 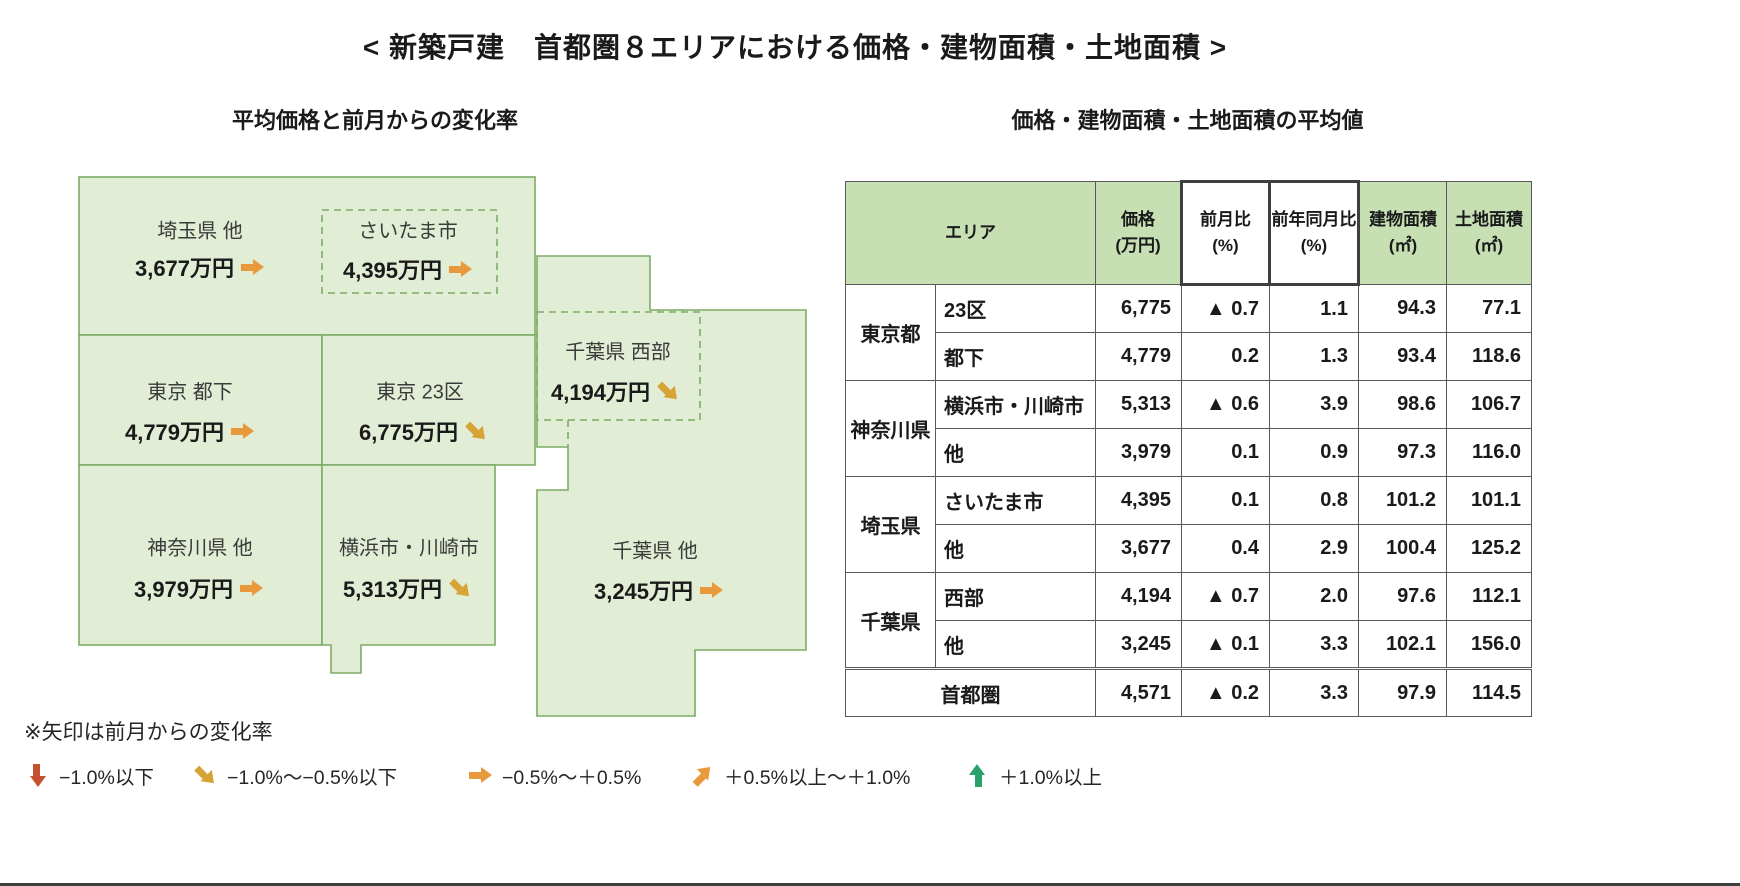 I want to click on cell-yoy: 1.3, so click(x=1314, y=356).